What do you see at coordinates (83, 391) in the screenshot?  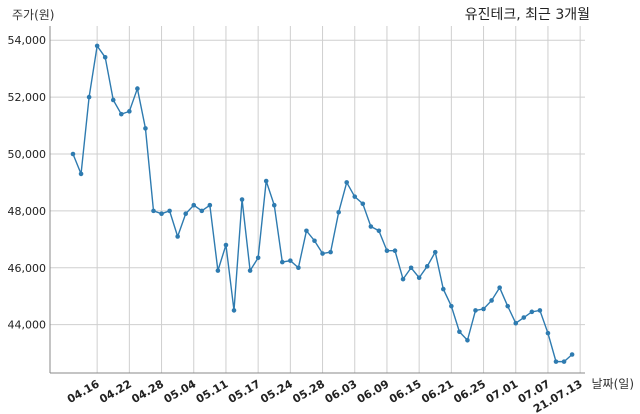 I see `x-tick-label: 04.16` at bounding box center [83, 391].